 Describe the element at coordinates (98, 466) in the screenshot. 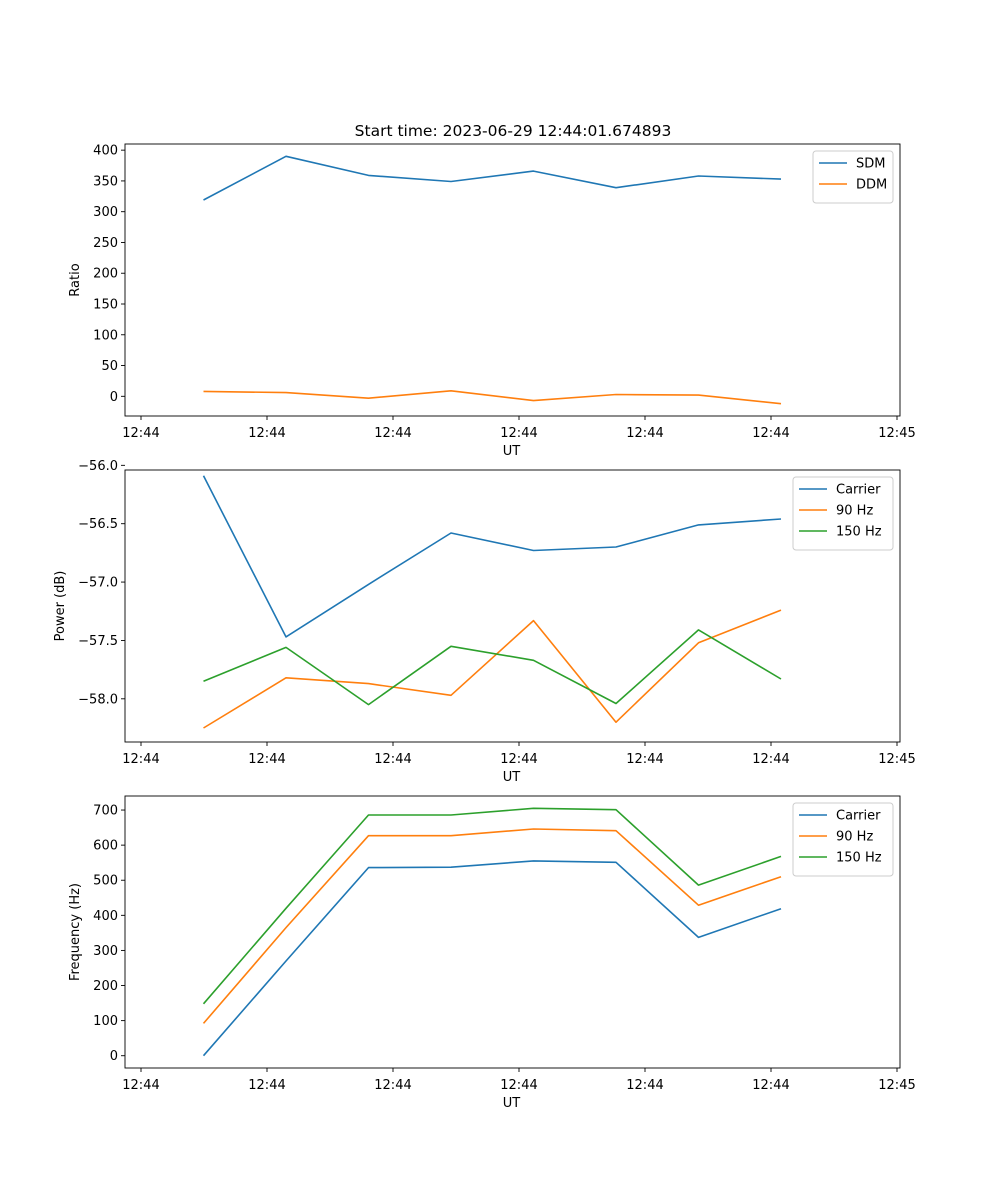

I see `y-tick-label: −56.0` at that location.